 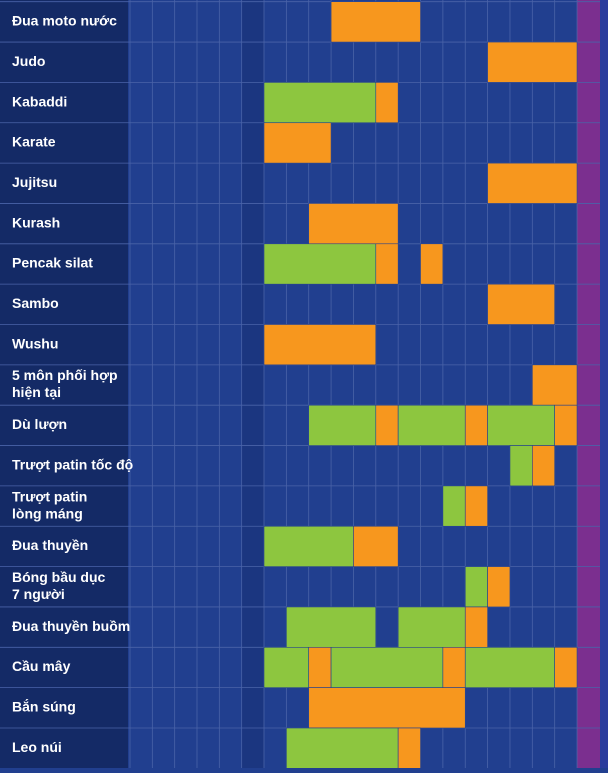 What do you see at coordinates (37, 747) in the screenshot?
I see `sport-label: Leo núi` at bounding box center [37, 747].